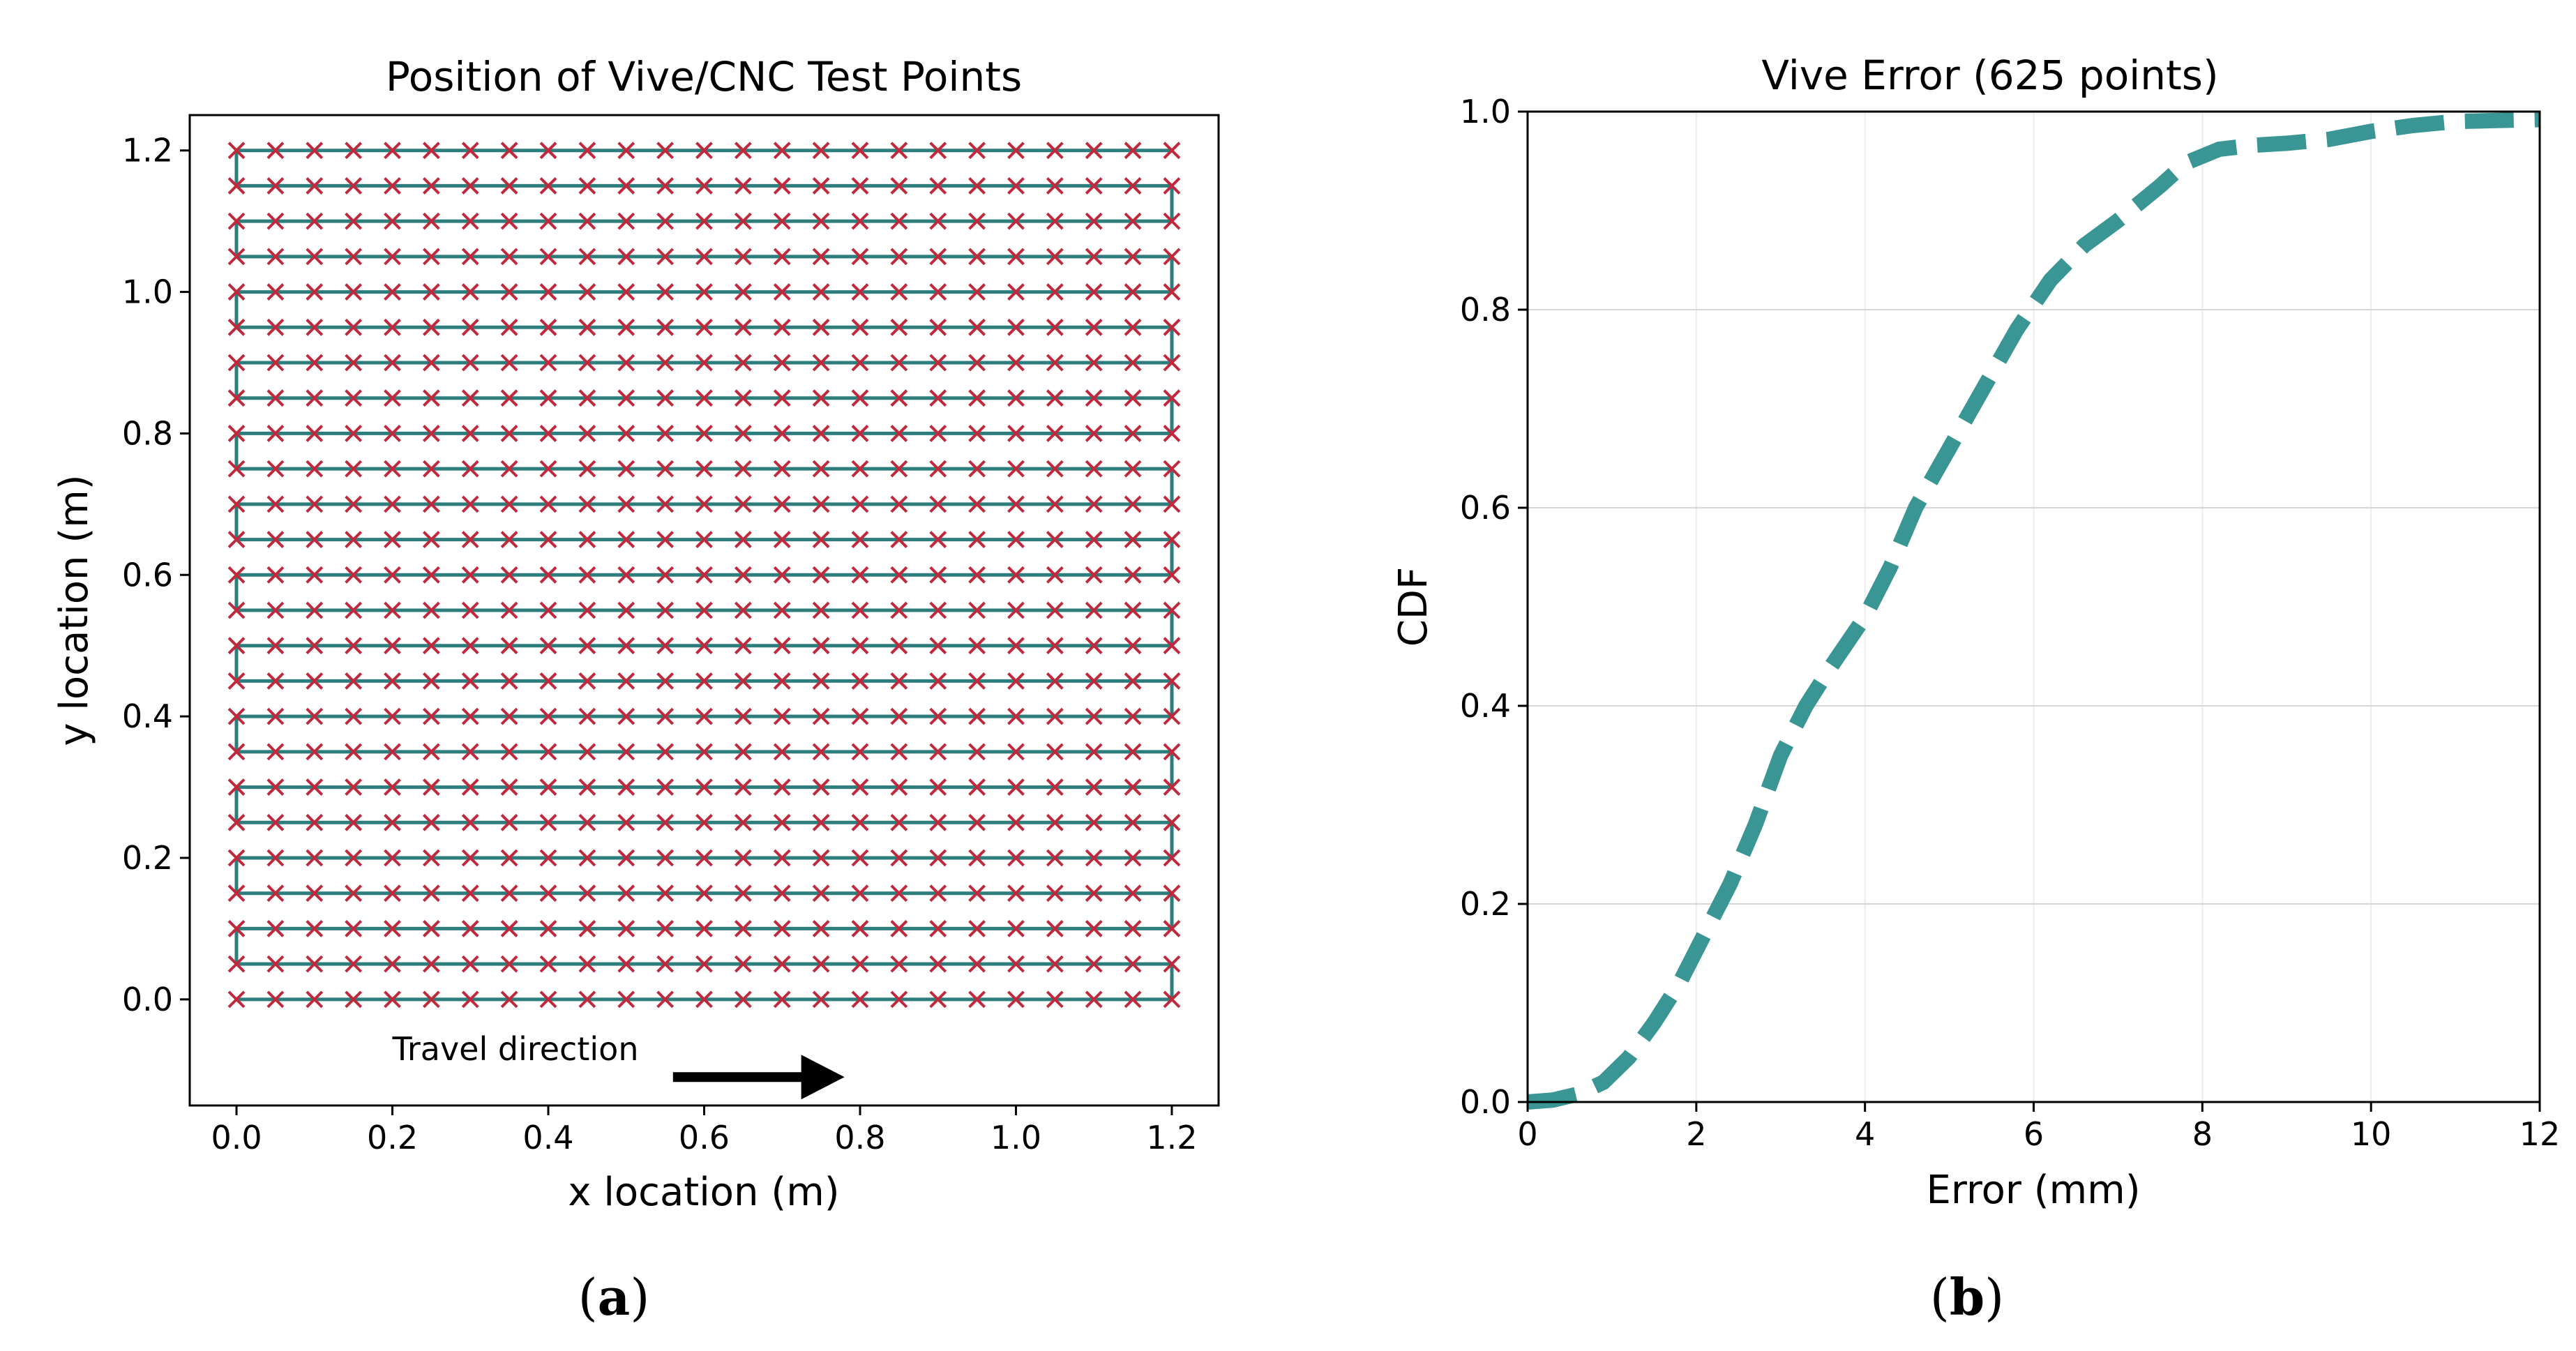  What do you see at coordinates (1527, 1134) in the screenshot?
I see `x-tick-label: 0` at bounding box center [1527, 1134].